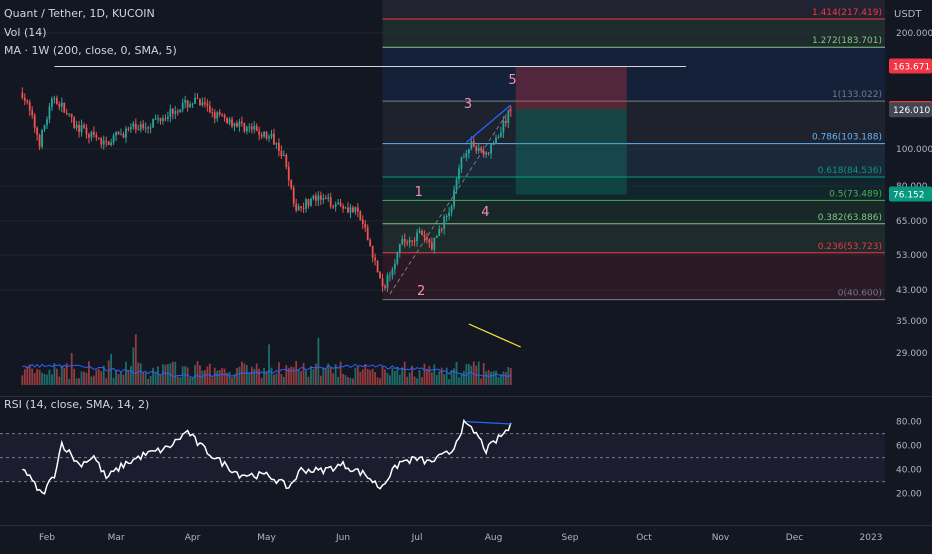  I want to click on time-axis-label: Nov, so click(721, 538).